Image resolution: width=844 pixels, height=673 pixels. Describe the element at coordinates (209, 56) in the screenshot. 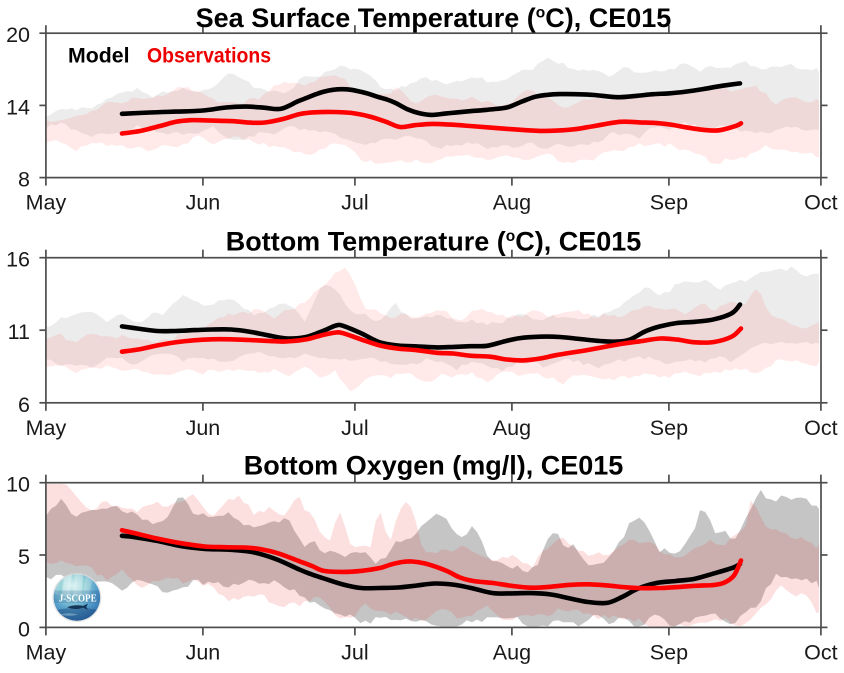

I see `svg-text: Observations` at that location.